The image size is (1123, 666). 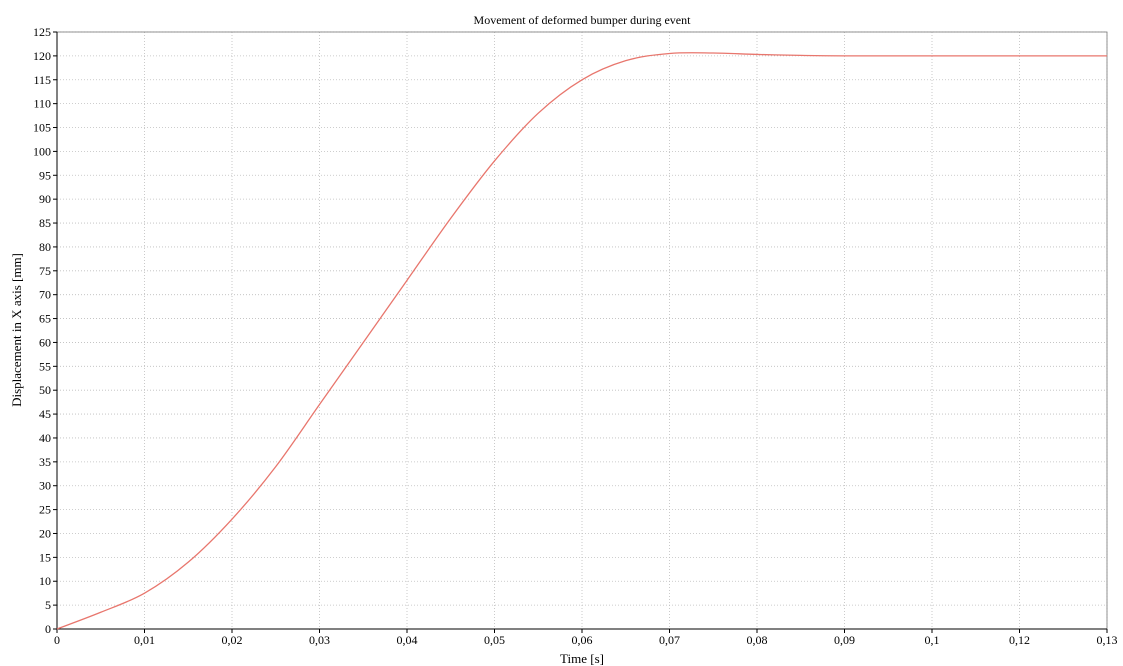 What do you see at coordinates (45, 533) in the screenshot?
I see `y-tick-label: 20` at bounding box center [45, 533].